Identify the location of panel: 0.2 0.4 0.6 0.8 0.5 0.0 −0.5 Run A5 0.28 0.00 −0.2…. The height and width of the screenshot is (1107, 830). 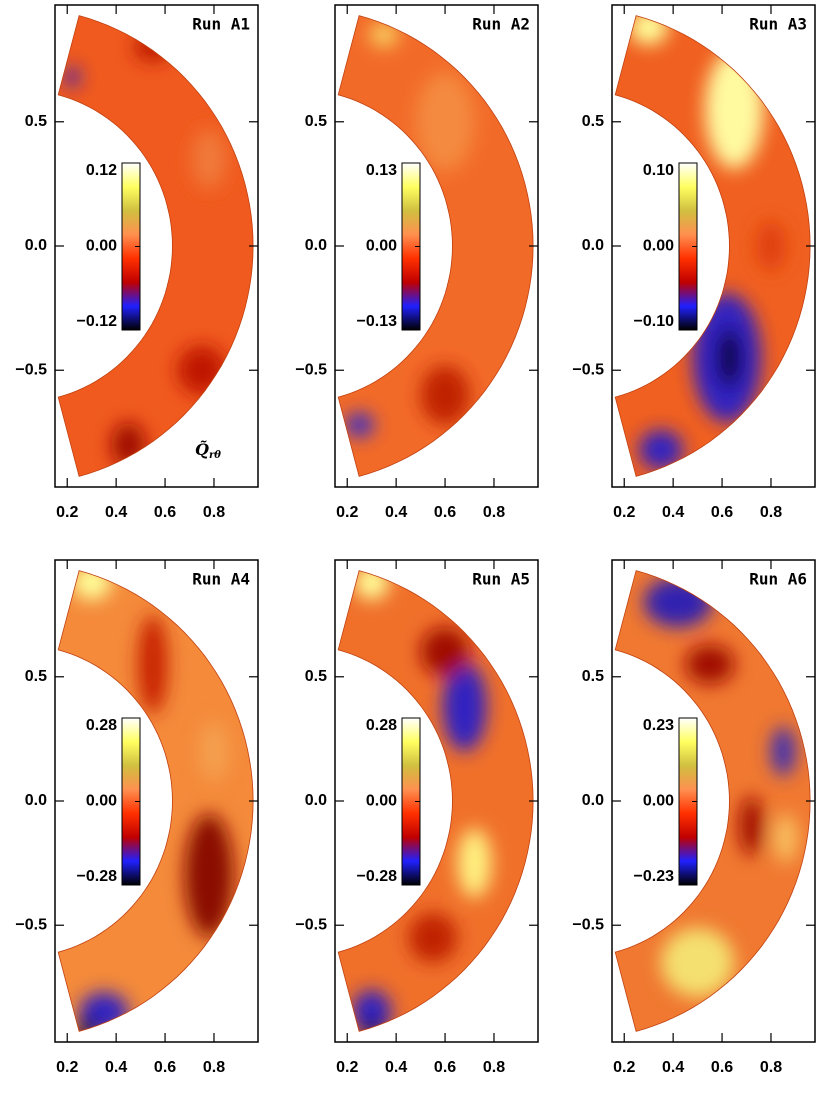
(417, 817).